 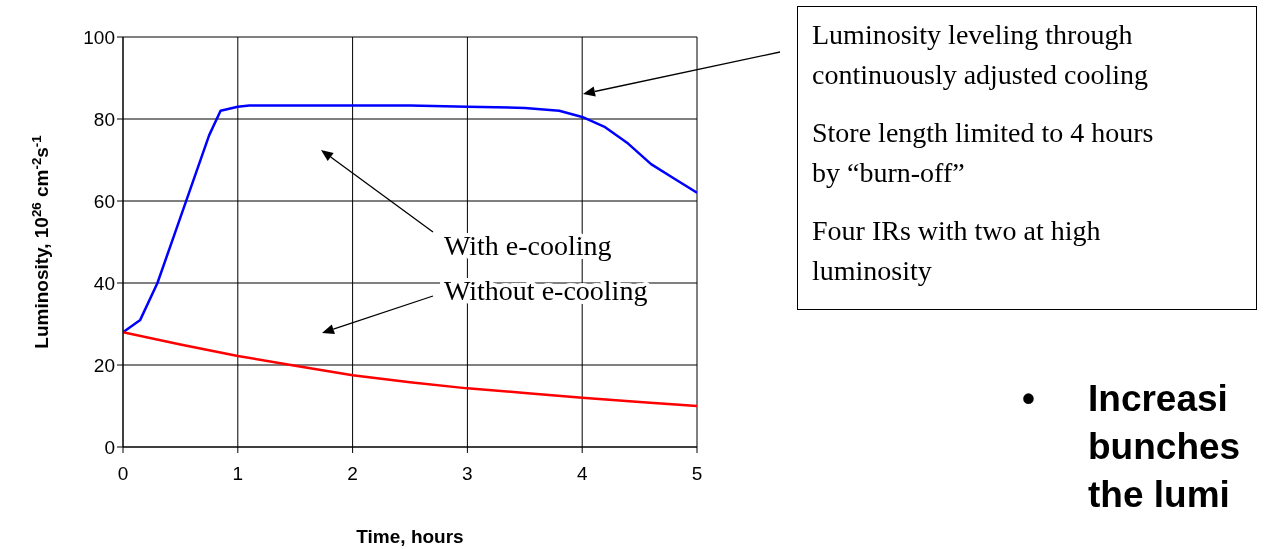 What do you see at coordinates (238, 474) in the screenshot?
I see `x-tick-label: 1` at bounding box center [238, 474].